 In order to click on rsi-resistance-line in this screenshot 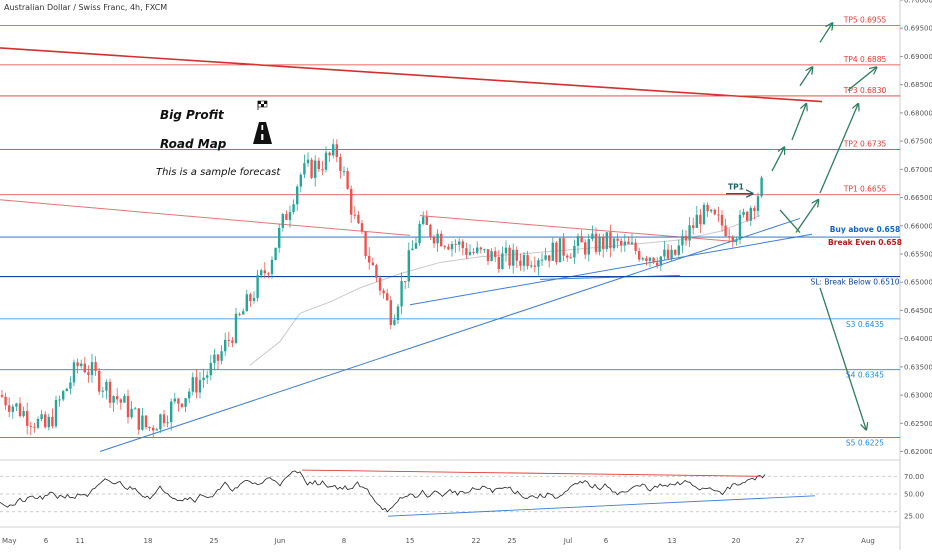, I will do `click(531, 473)`.